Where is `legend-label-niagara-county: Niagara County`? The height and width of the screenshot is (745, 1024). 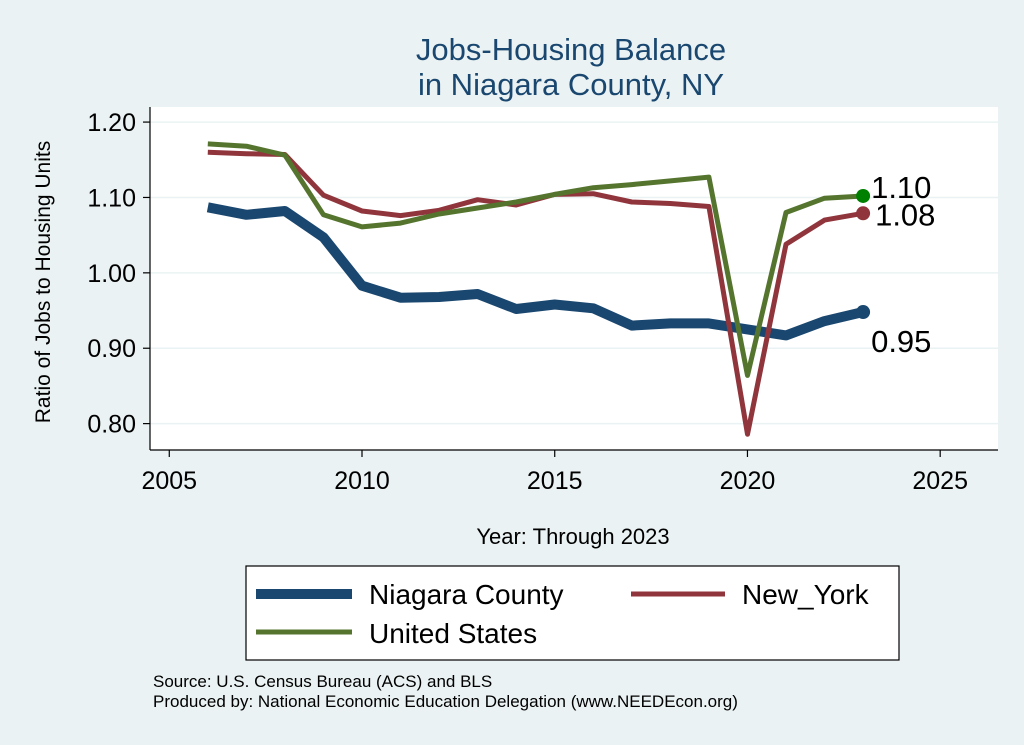 legend-label-niagara-county: Niagara County is located at coordinates (466, 594).